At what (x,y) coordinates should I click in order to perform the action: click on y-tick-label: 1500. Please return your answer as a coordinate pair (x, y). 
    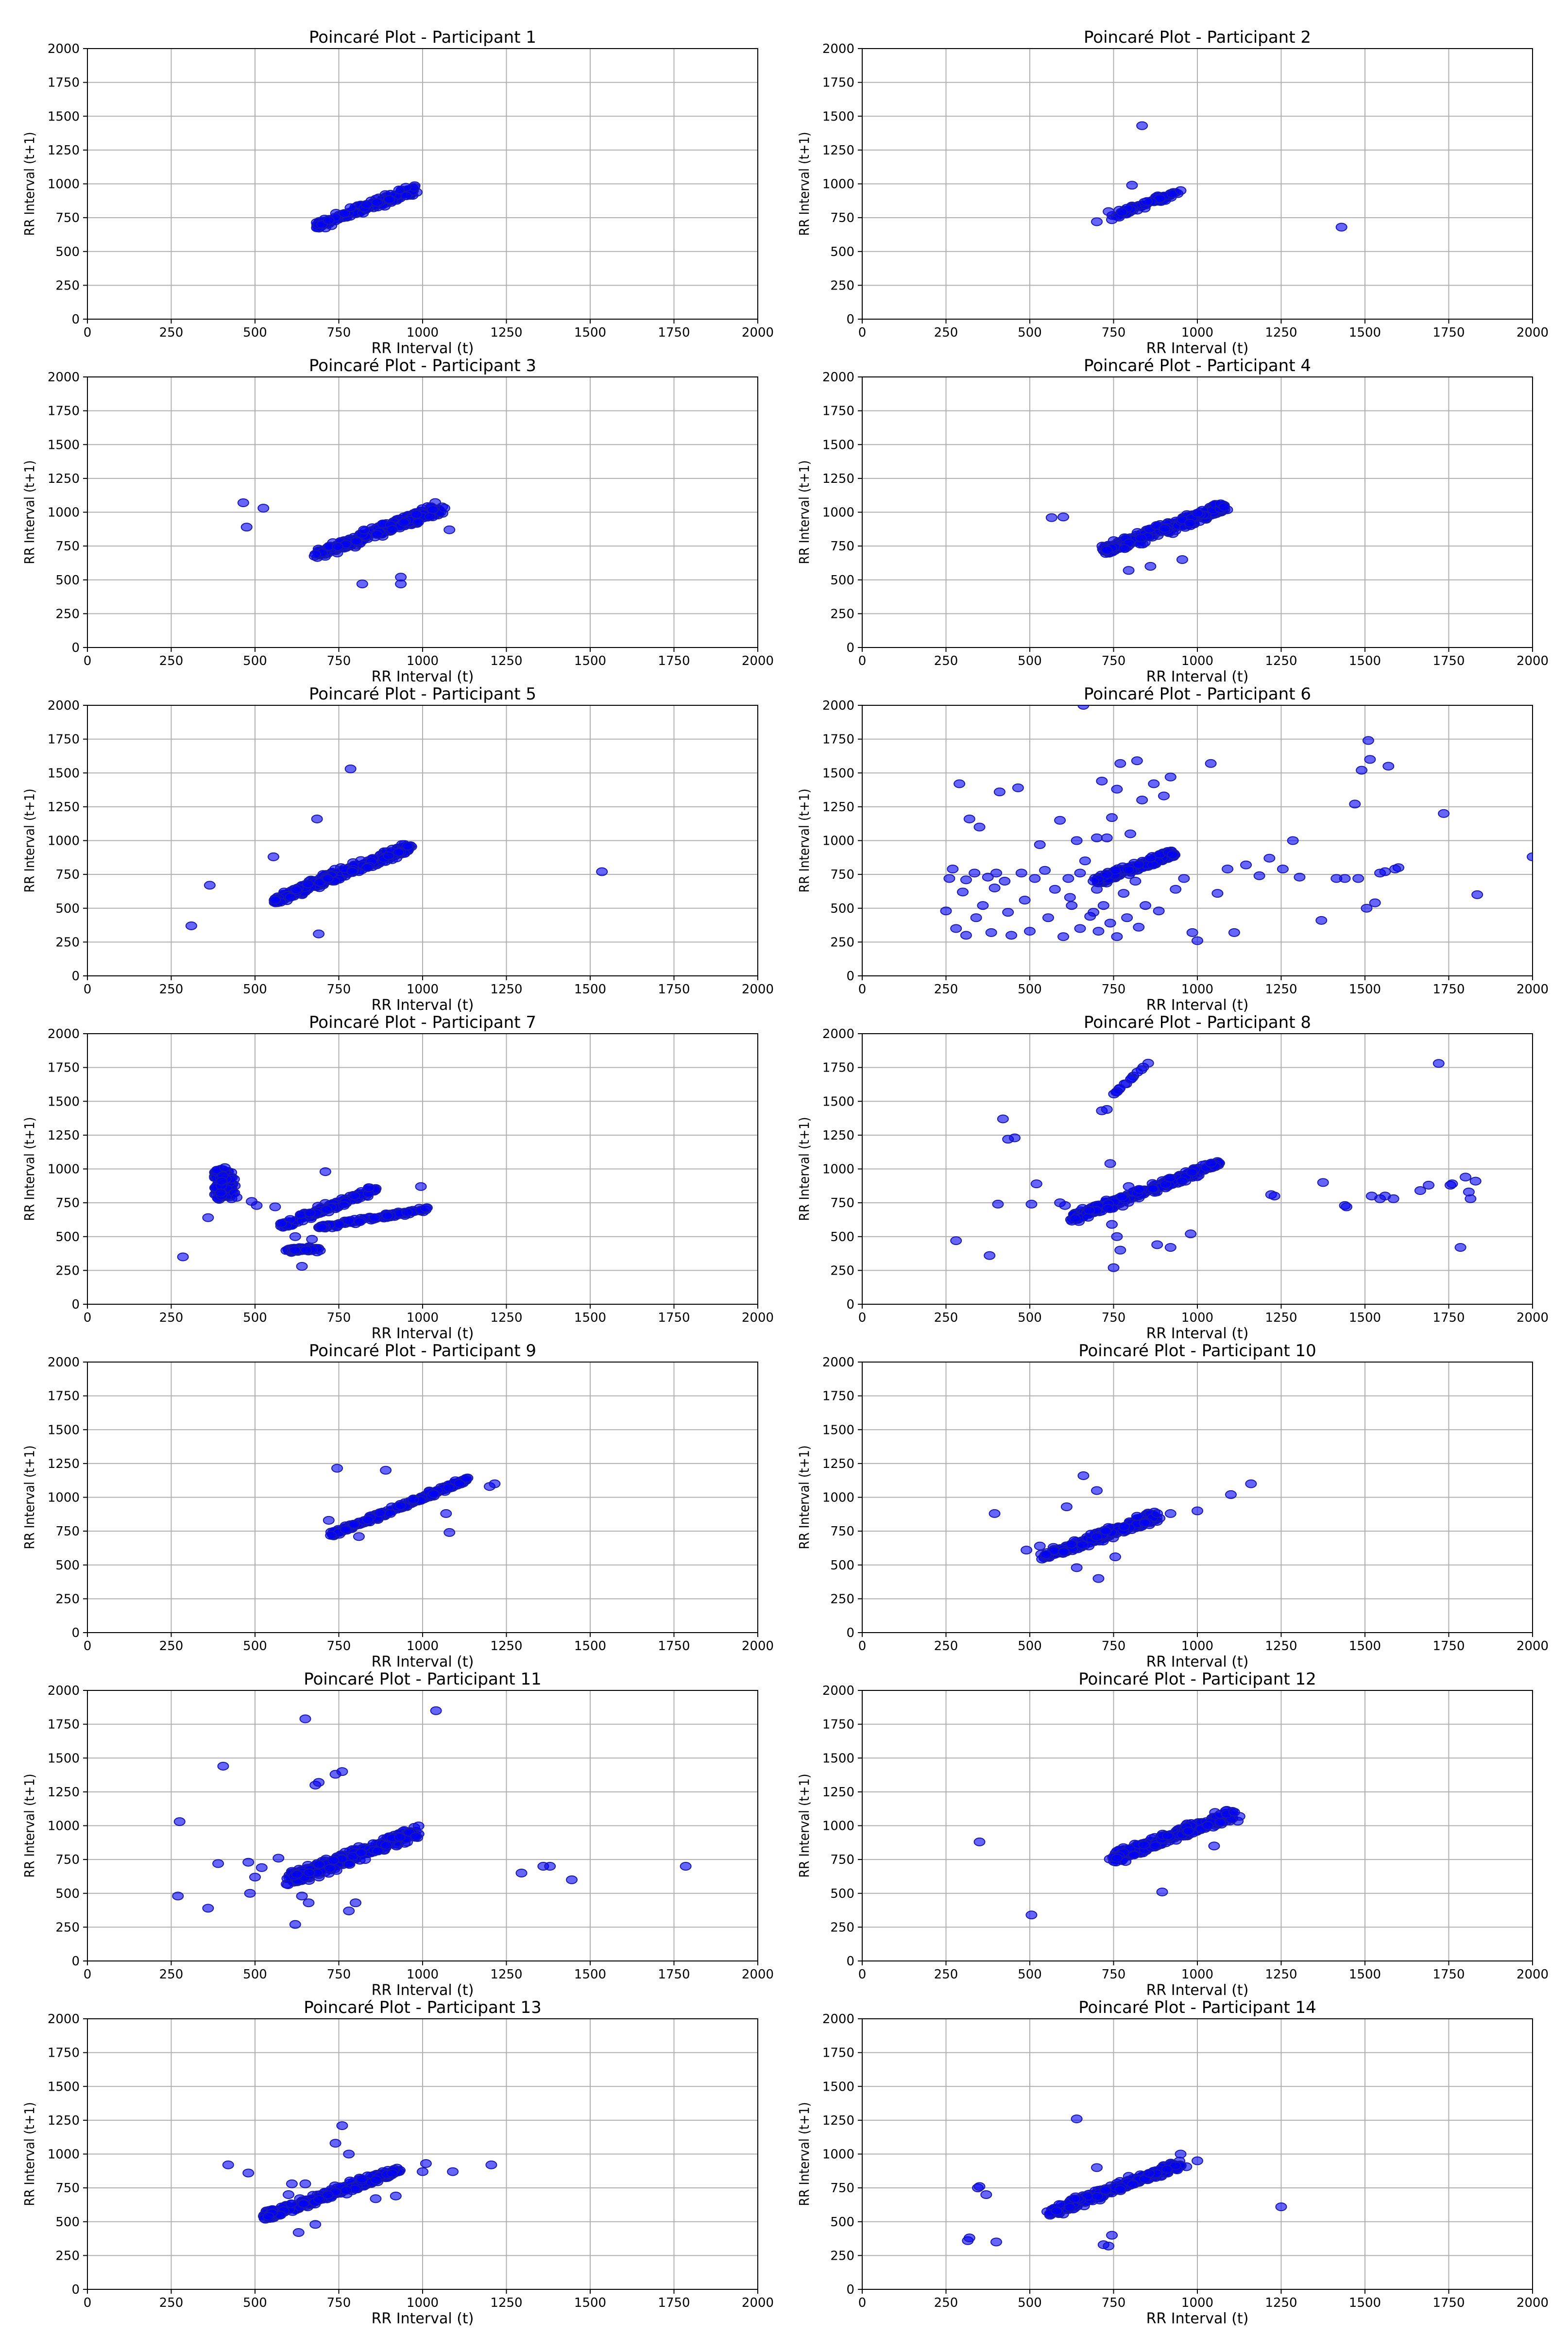
    Looking at the image, I should click on (64, 1430).